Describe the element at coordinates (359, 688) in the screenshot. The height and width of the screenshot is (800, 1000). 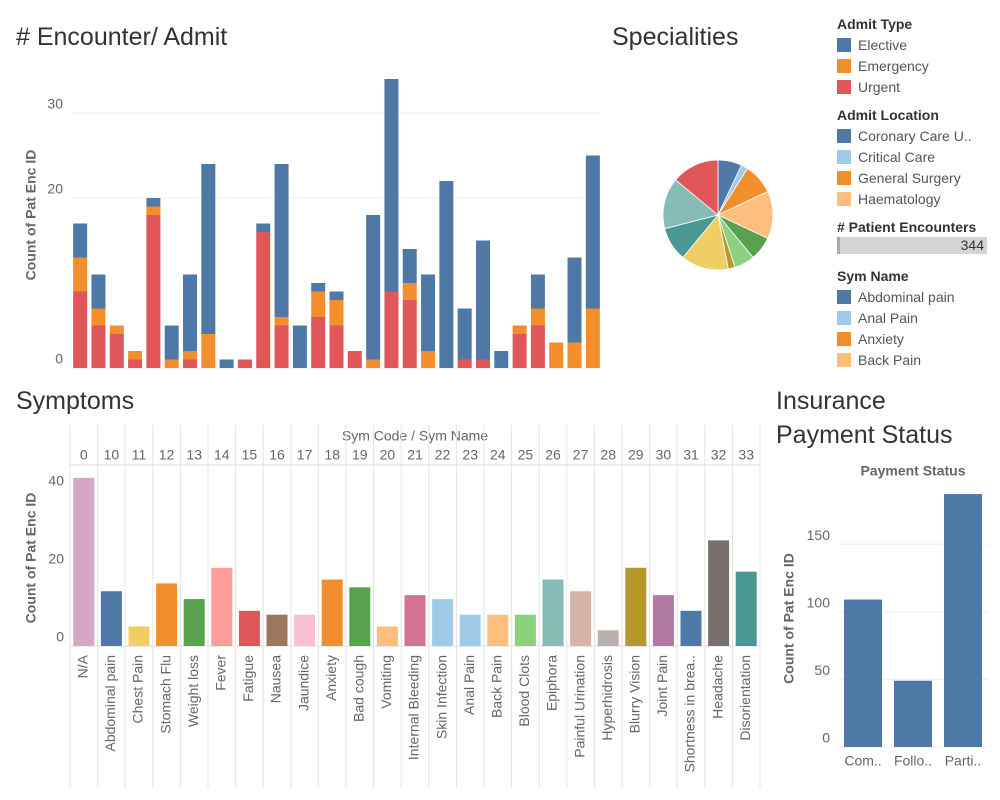
I see `x-tick-label: Bad cough` at that location.